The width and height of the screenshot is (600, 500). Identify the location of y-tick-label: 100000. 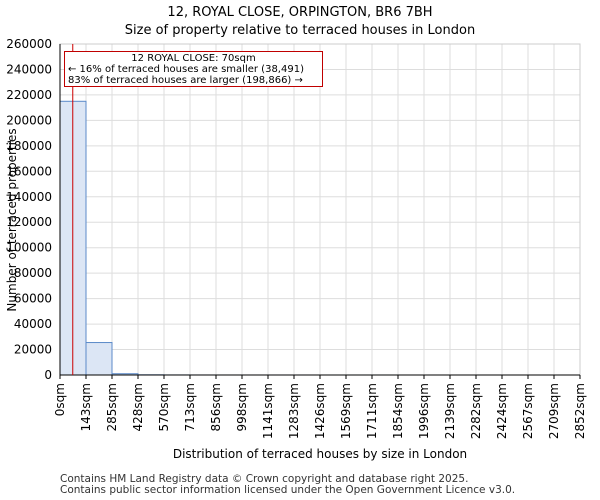
(29, 248).